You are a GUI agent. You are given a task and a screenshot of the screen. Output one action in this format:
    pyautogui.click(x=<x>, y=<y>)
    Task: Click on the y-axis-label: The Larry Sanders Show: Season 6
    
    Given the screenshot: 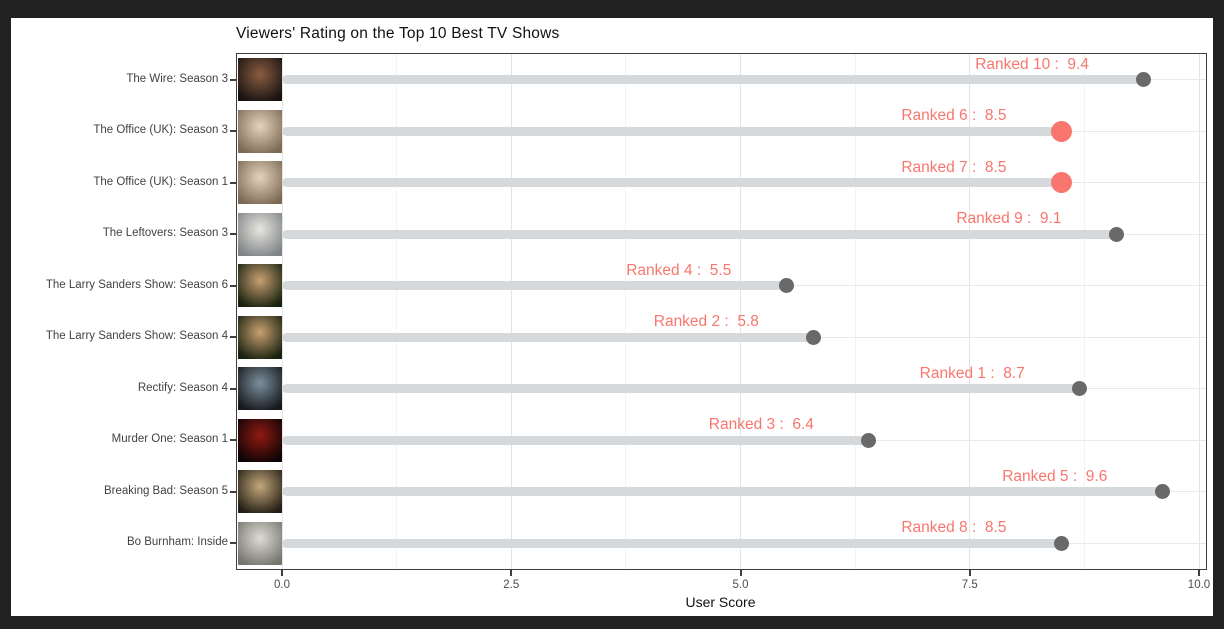 What is the action you would take?
    pyautogui.click(x=136, y=284)
    